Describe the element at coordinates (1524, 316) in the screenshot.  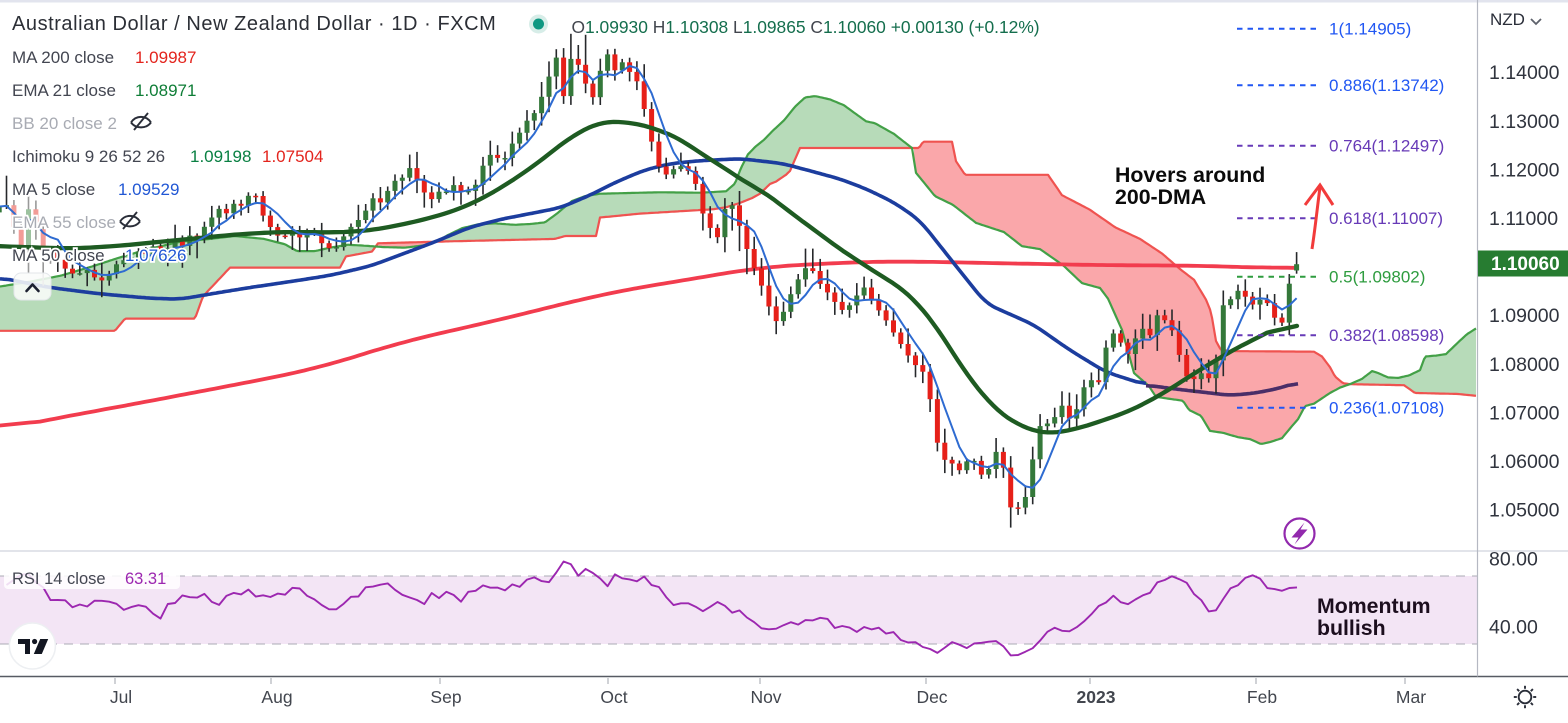
I see `svg-text: 1.09000` at that location.